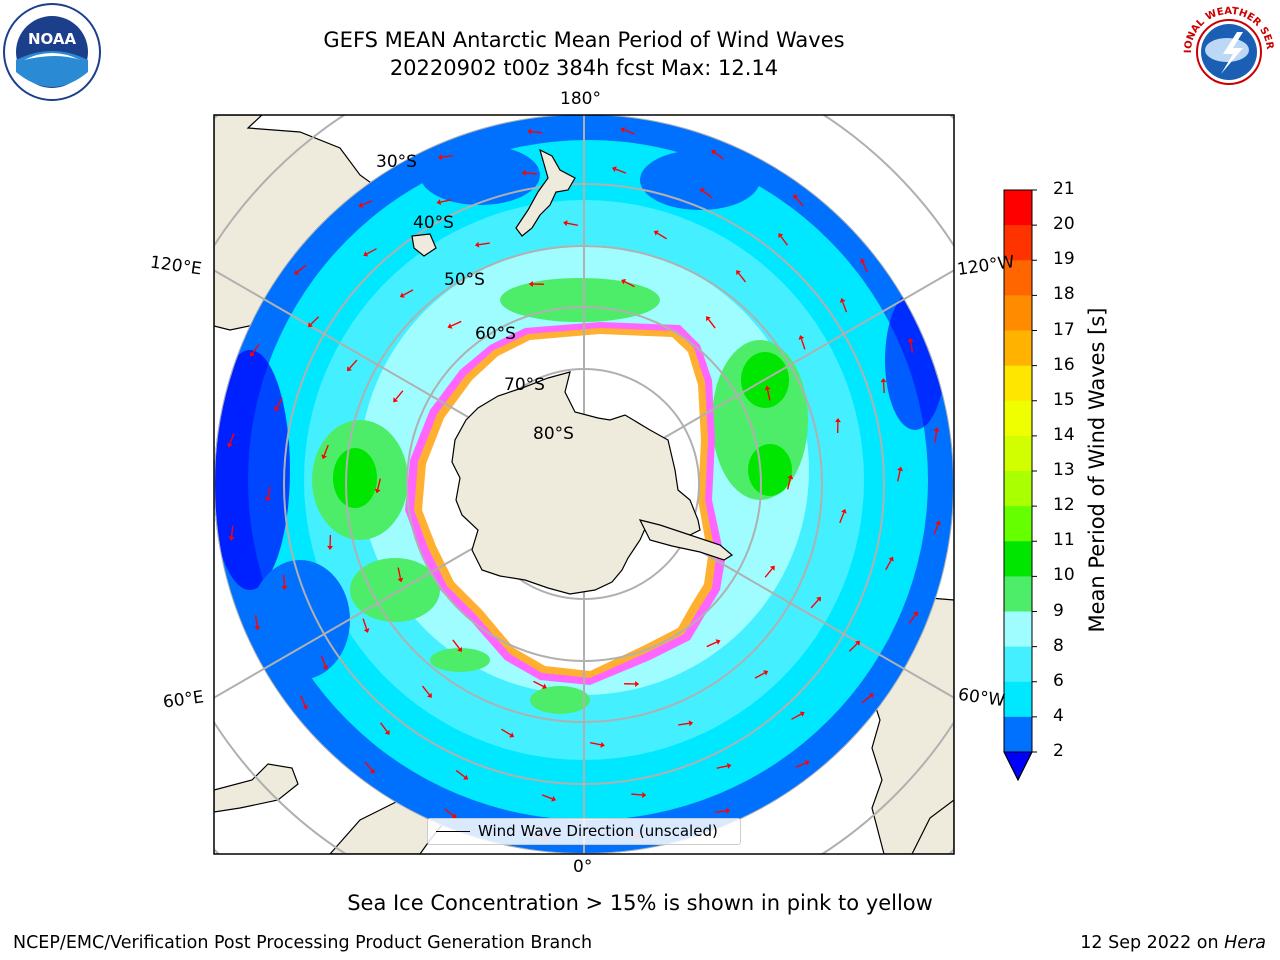 Image resolution: width=1280 pixels, height=960 pixels. Describe the element at coordinates (1064, 434) in the screenshot. I see `colorbar-tick-label: 14` at that location.